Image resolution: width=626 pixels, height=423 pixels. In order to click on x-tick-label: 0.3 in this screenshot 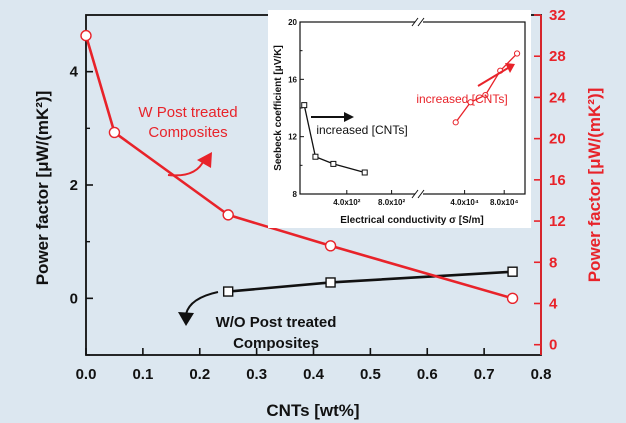, I will do `click(256, 374)`.